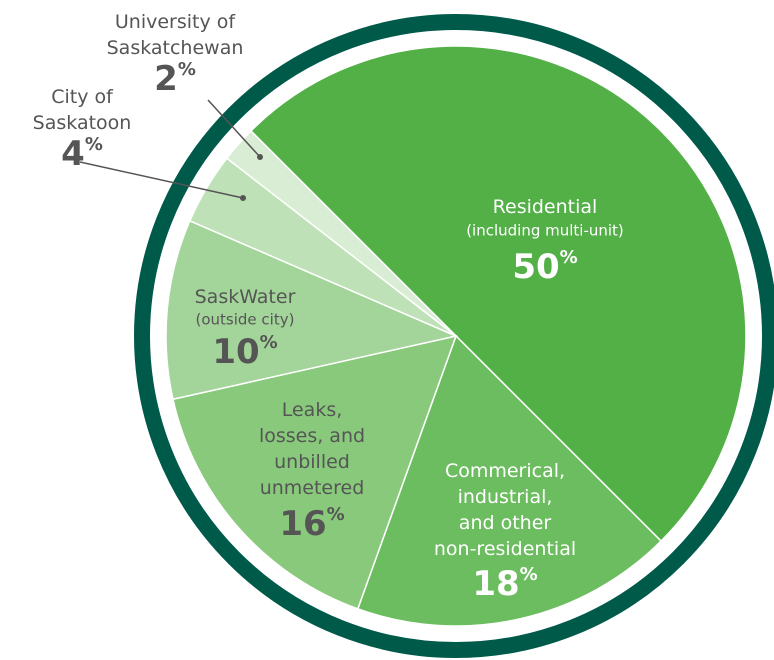 Image resolution: width=774 pixels, height=660 pixels. I want to click on label-line: and other, so click(505, 523).